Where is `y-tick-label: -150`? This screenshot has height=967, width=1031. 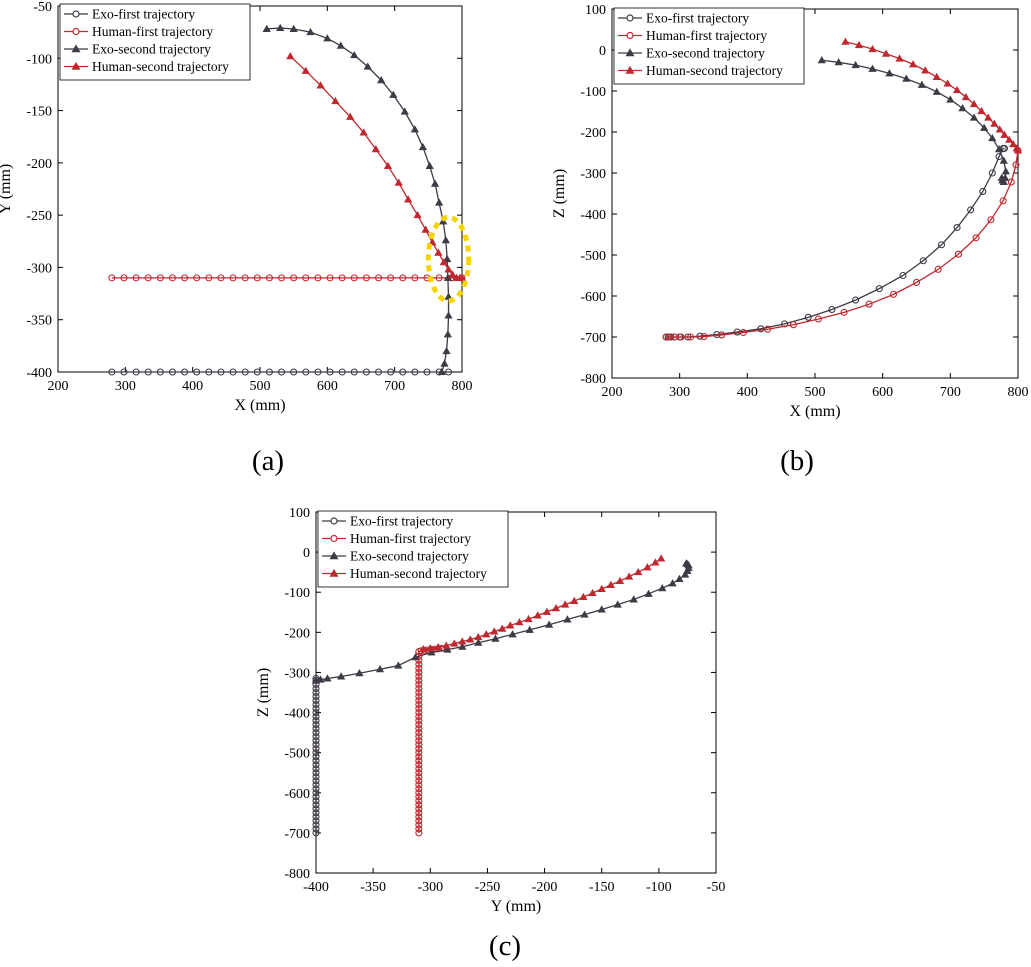
y-tick-label: -150 is located at coordinates (39, 112).